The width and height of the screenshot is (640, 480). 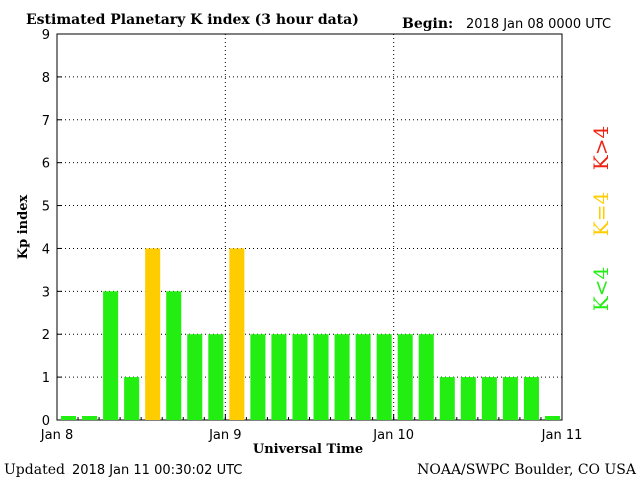 I want to click on x-tick-label: Jan 9, so click(x=224, y=435).